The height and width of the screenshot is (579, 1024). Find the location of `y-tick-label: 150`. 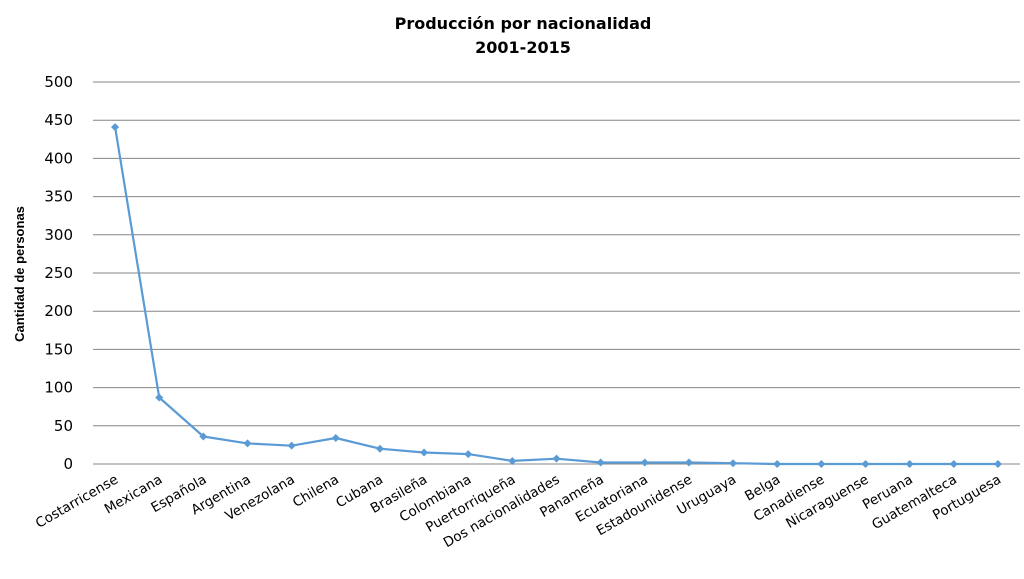

y-tick-label: 150 is located at coordinates (58, 349).